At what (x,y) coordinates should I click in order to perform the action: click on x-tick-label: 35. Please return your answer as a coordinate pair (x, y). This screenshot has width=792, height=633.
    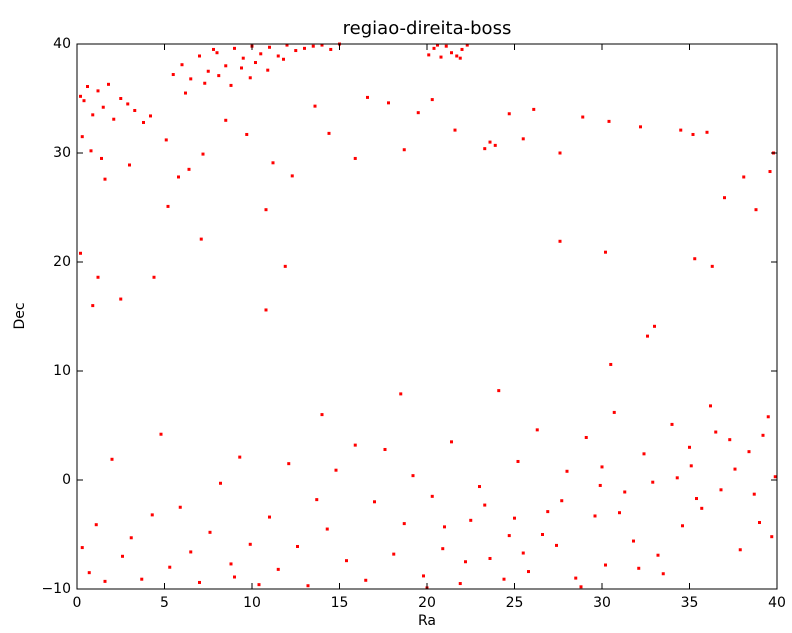
    Looking at the image, I should click on (690, 603).